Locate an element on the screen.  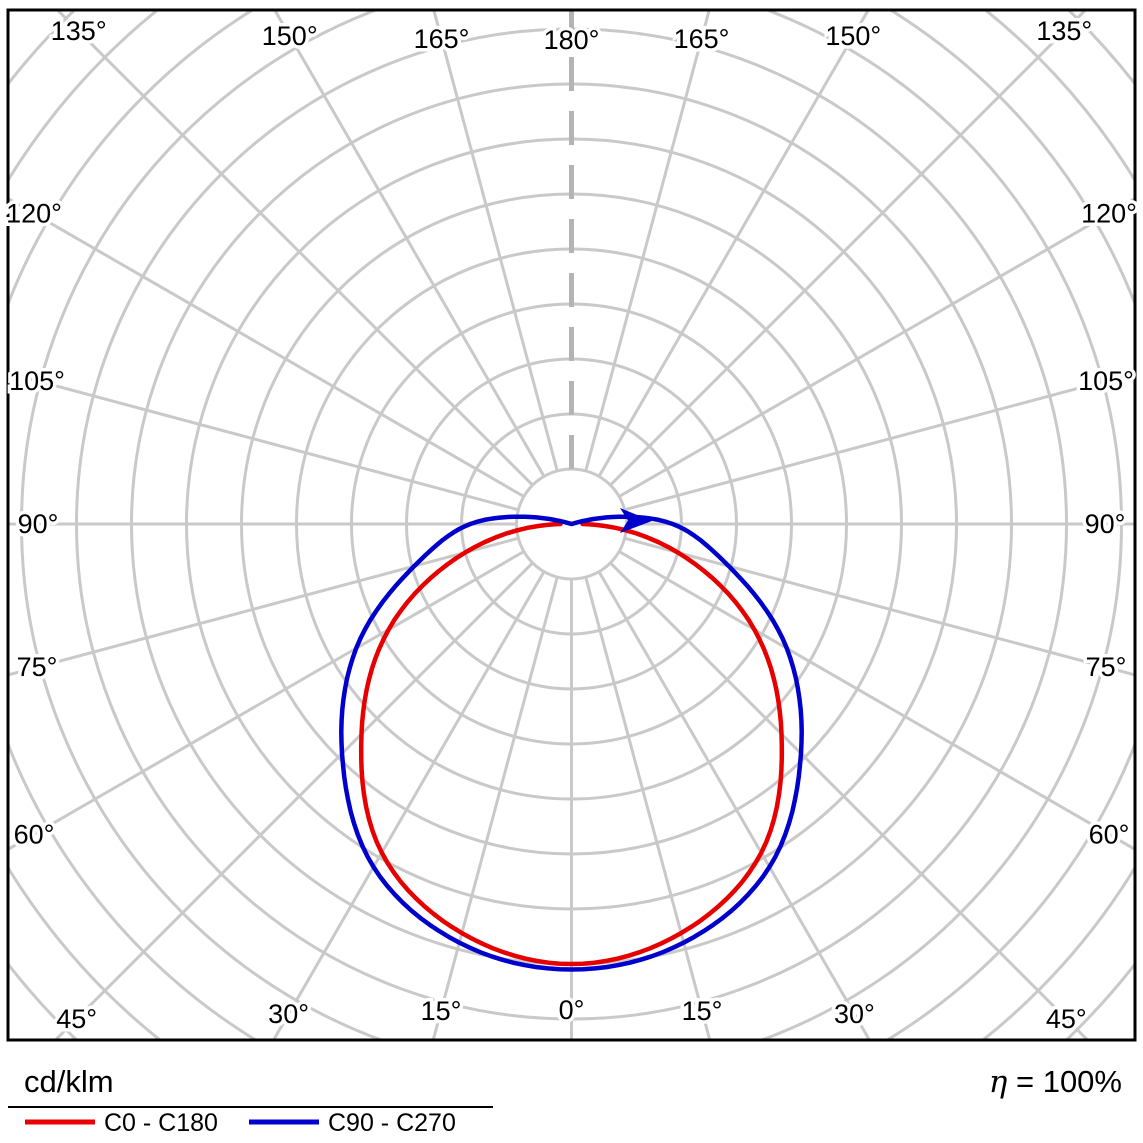
eta-value: = 100% is located at coordinates (1069, 1081).